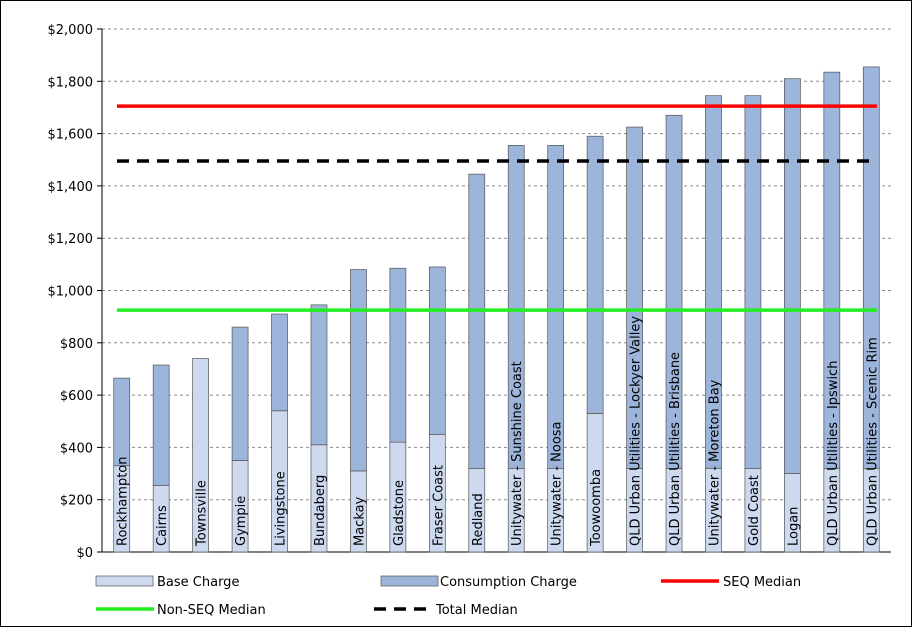  What do you see at coordinates (636, 431) in the screenshot?
I see `category-label: QLD Urban Utilities - Lockyer Valley` at bounding box center [636, 431].